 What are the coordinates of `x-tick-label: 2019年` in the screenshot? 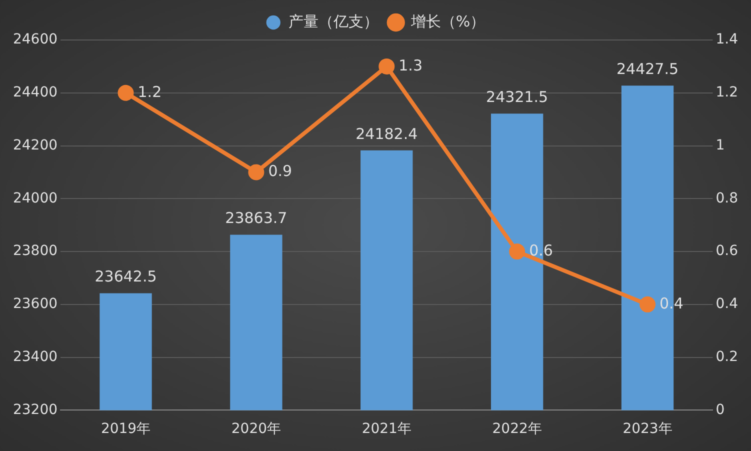 It's located at (125, 429).